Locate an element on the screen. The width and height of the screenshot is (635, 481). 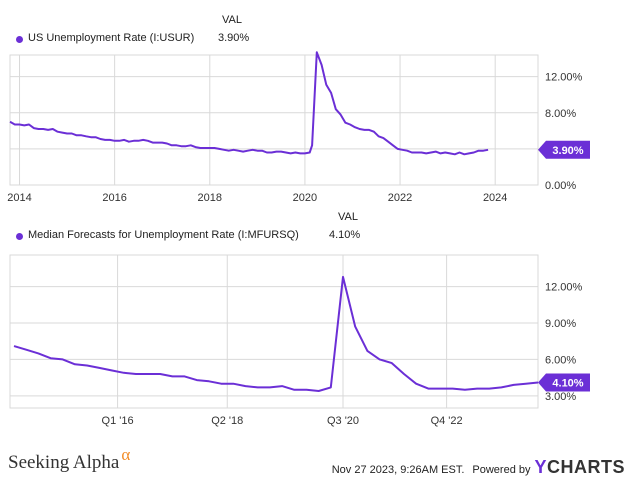
seeking-alpha-logo: Seeking Alpha α is located at coordinates (69, 459).